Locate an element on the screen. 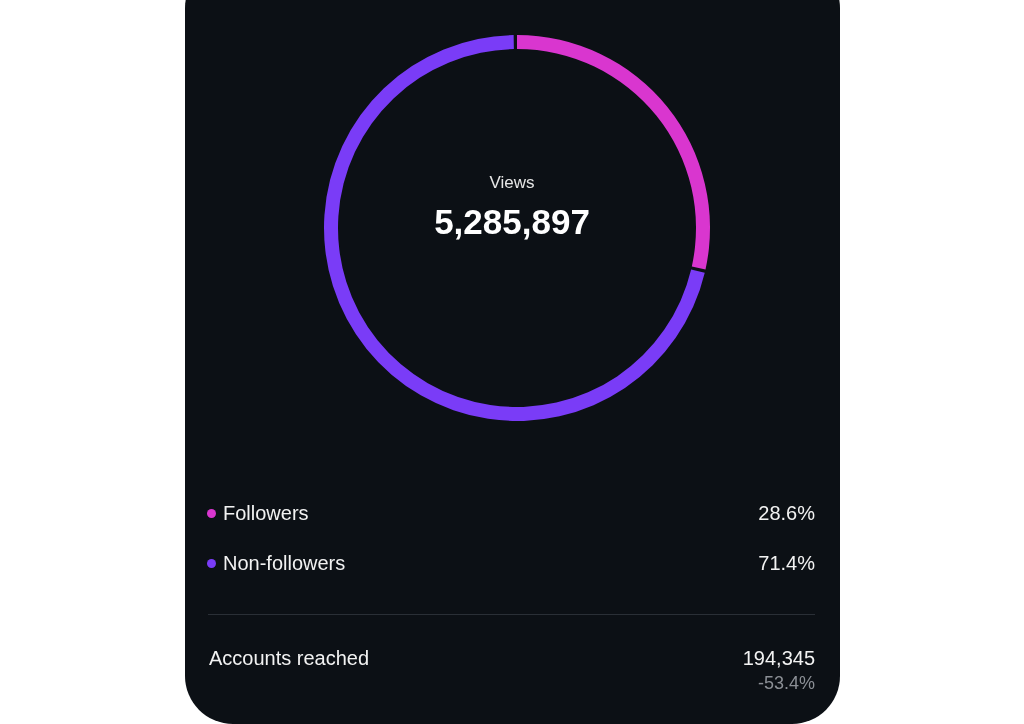 The height and width of the screenshot is (724, 1024). text: -53.4% is located at coordinates (786, 683).